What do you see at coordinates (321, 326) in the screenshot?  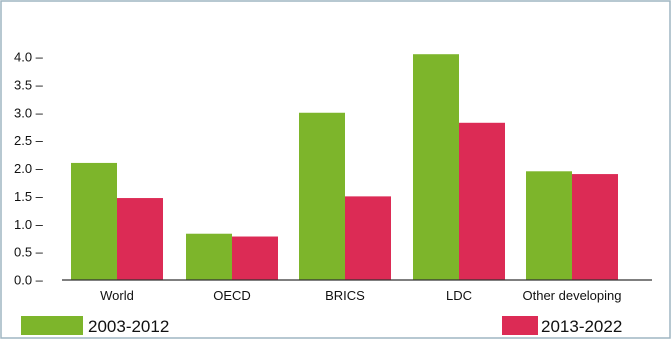 I see `legend: 2003-2012 2013-2022` at bounding box center [321, 326].